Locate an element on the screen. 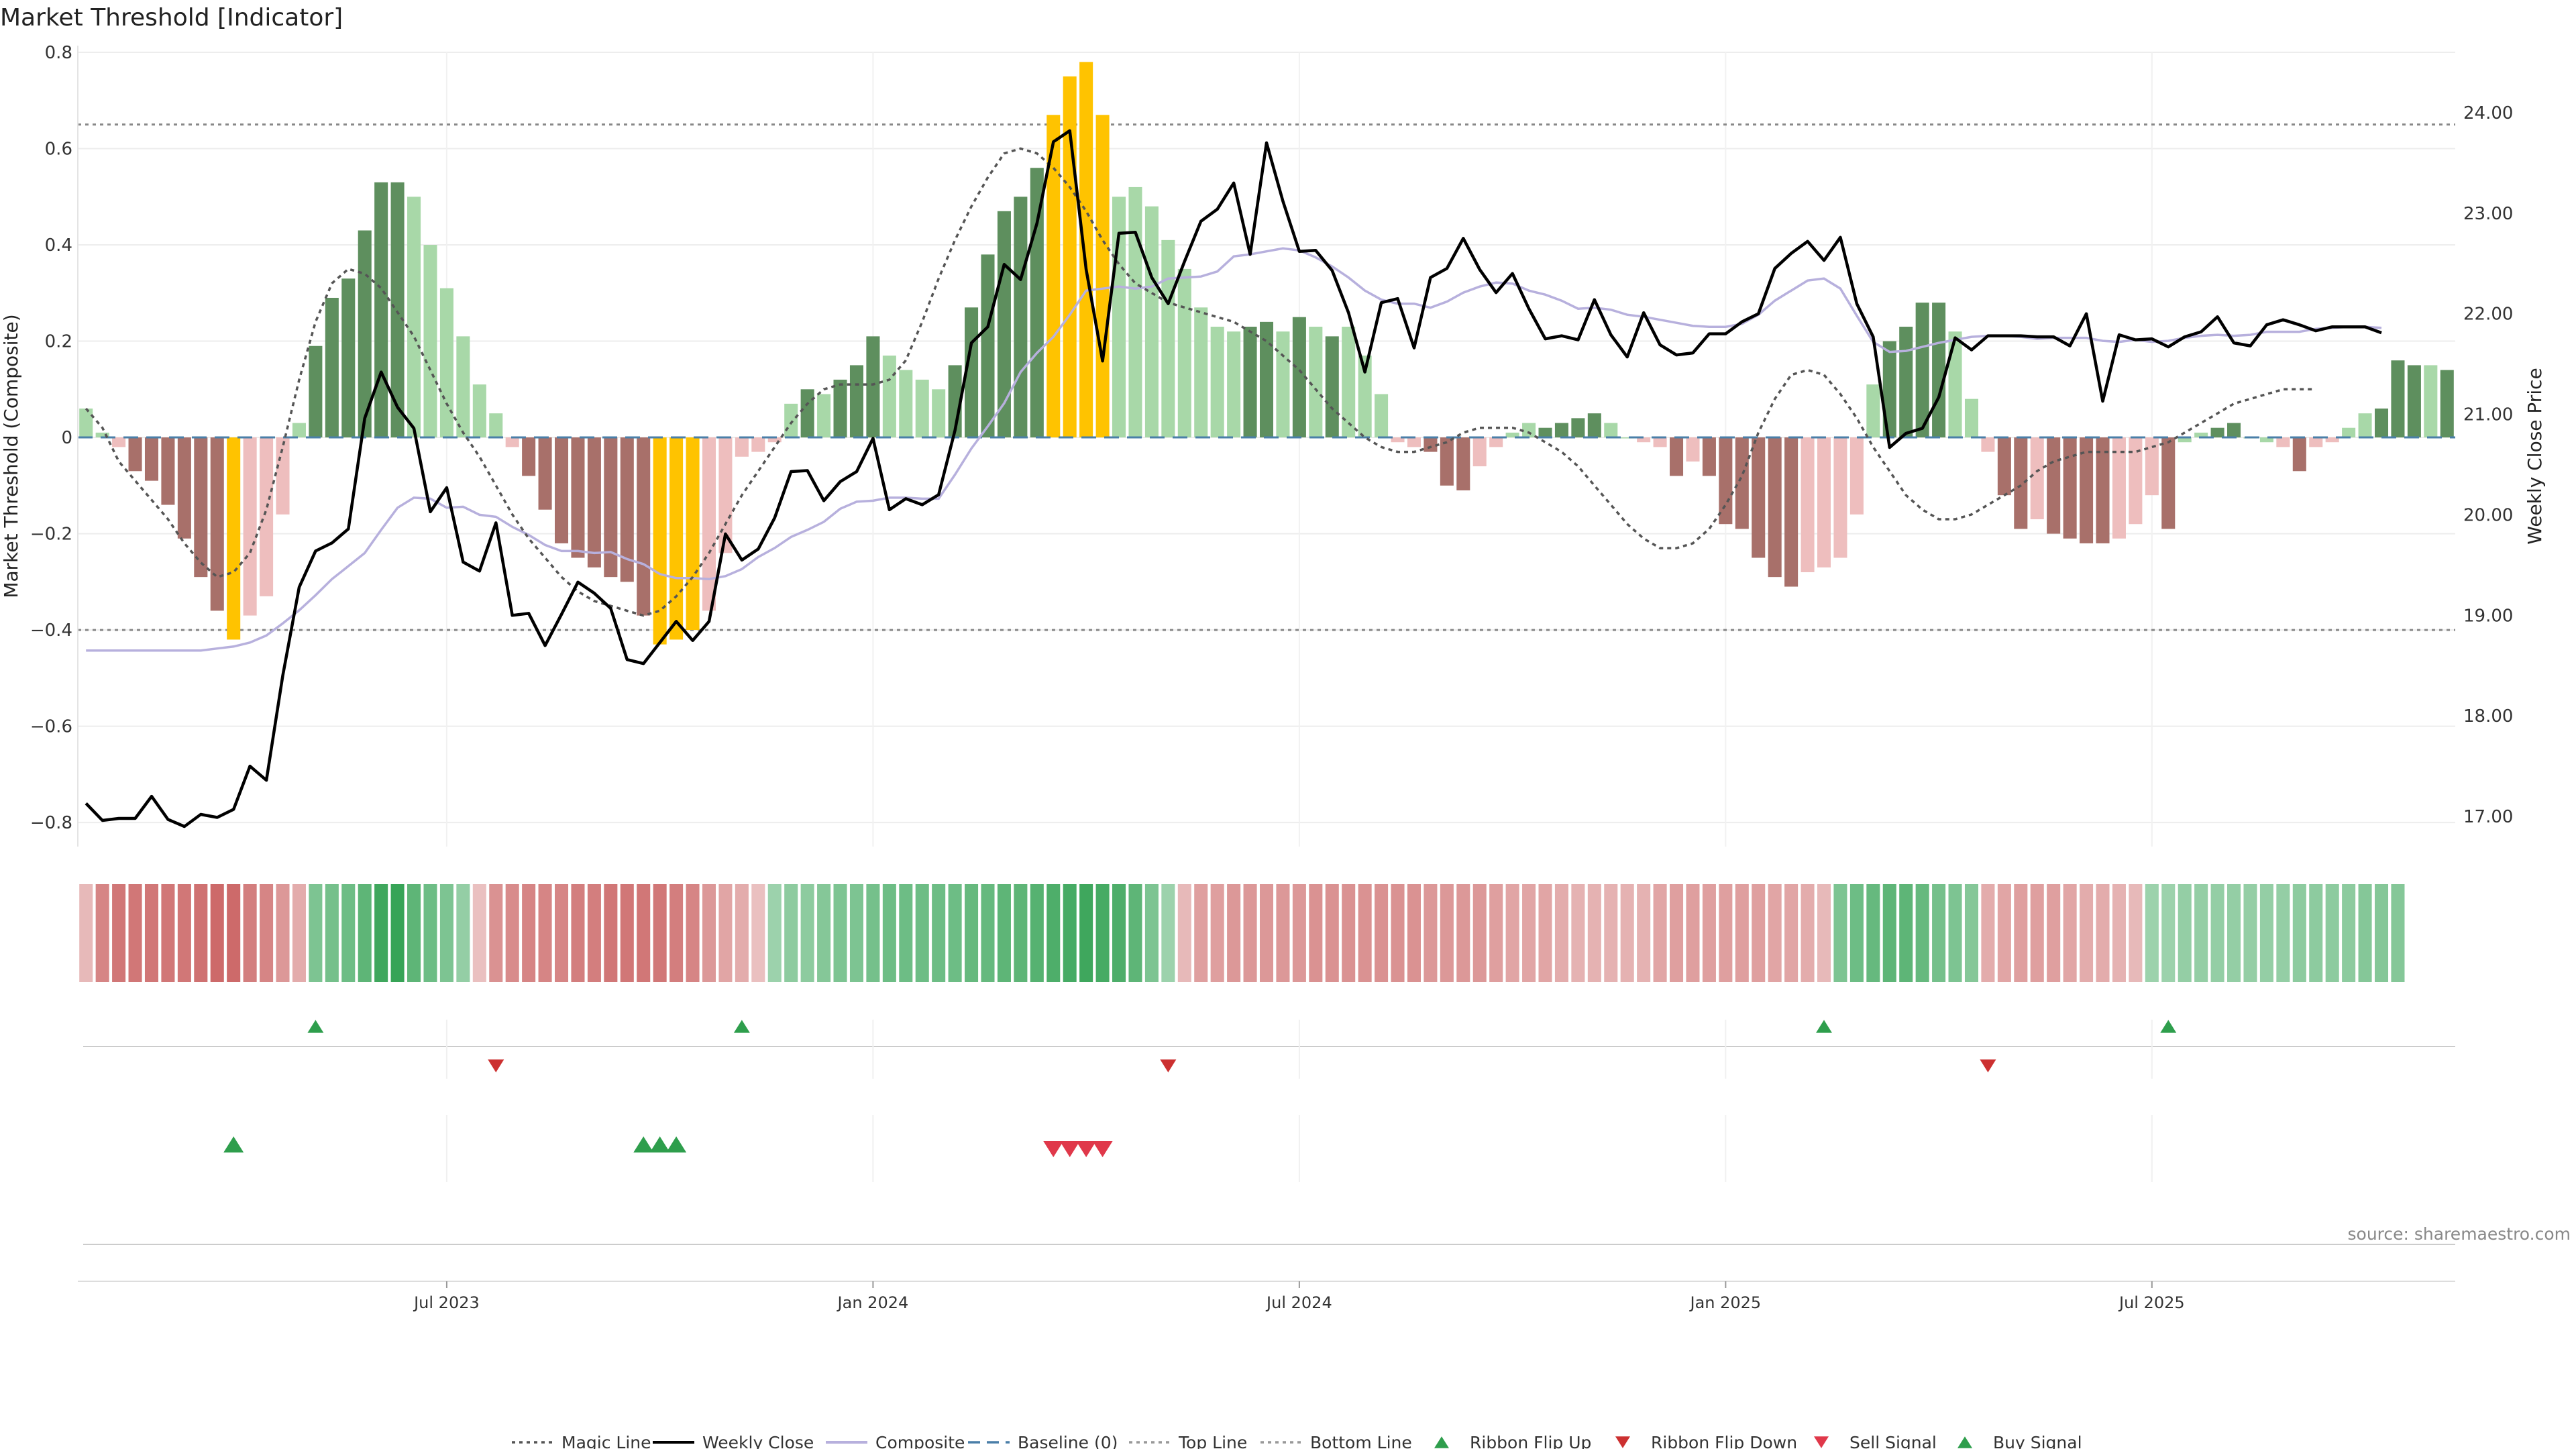 The height and width of the screenshot is (1449, 2576). sell-signal-marker is located at coordinates (1053, 1149).